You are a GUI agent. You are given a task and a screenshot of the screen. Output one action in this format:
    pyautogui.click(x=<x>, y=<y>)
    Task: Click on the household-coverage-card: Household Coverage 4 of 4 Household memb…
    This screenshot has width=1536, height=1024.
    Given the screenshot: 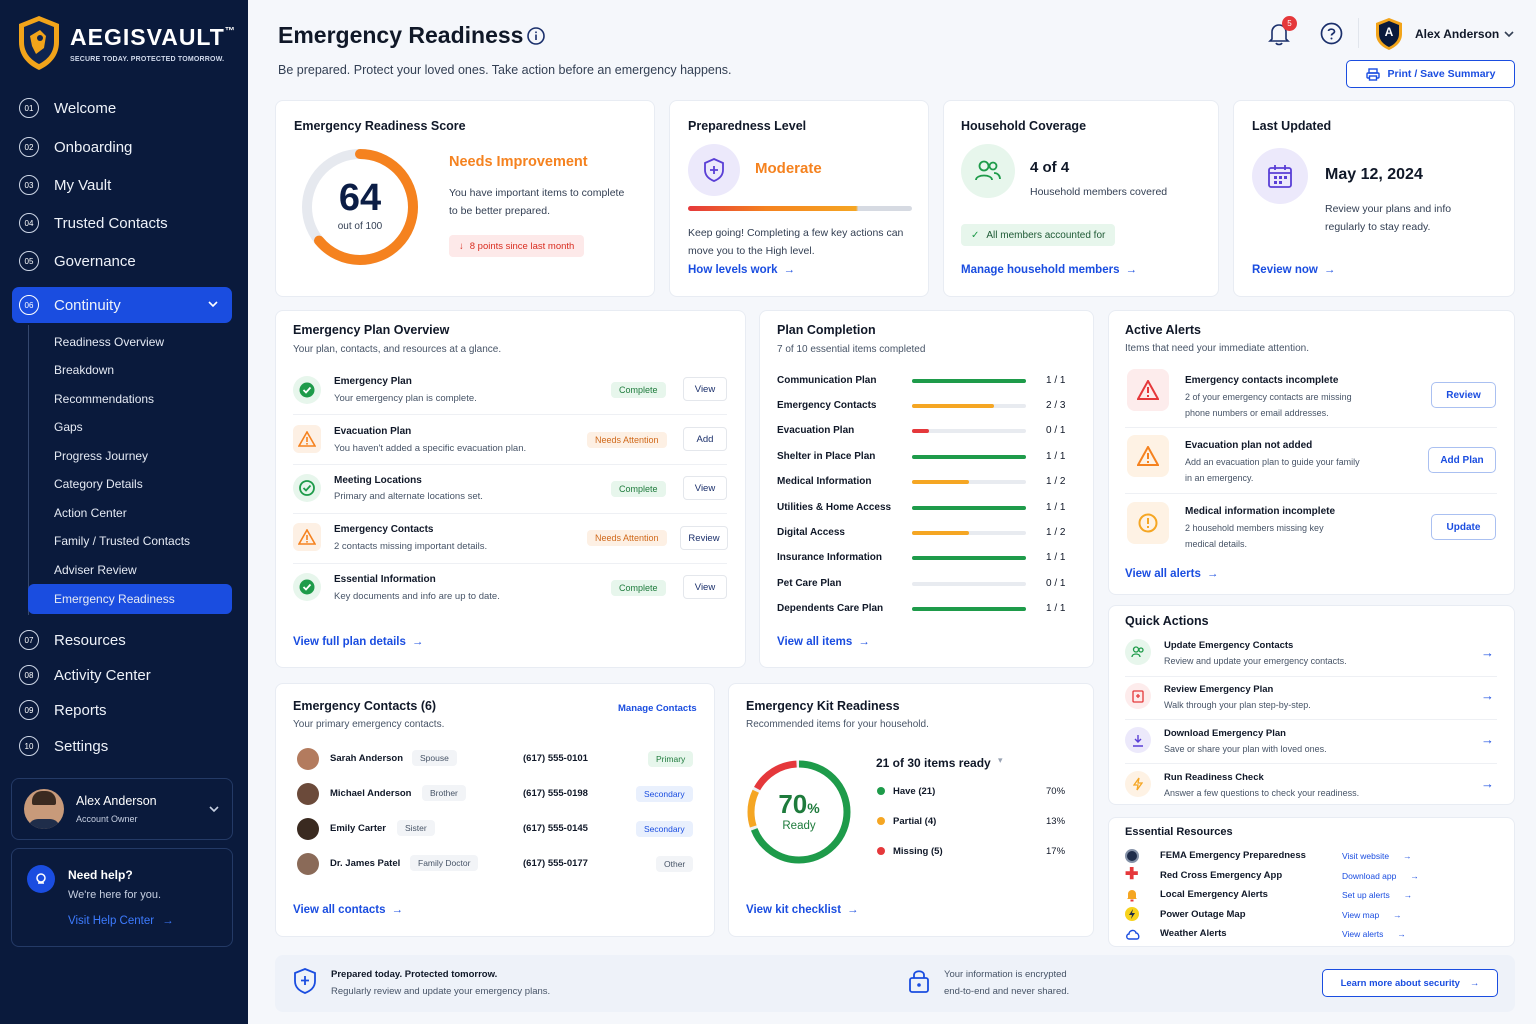 What is the action you would take?
    pyautogui.click(x=1081, y=198)
    